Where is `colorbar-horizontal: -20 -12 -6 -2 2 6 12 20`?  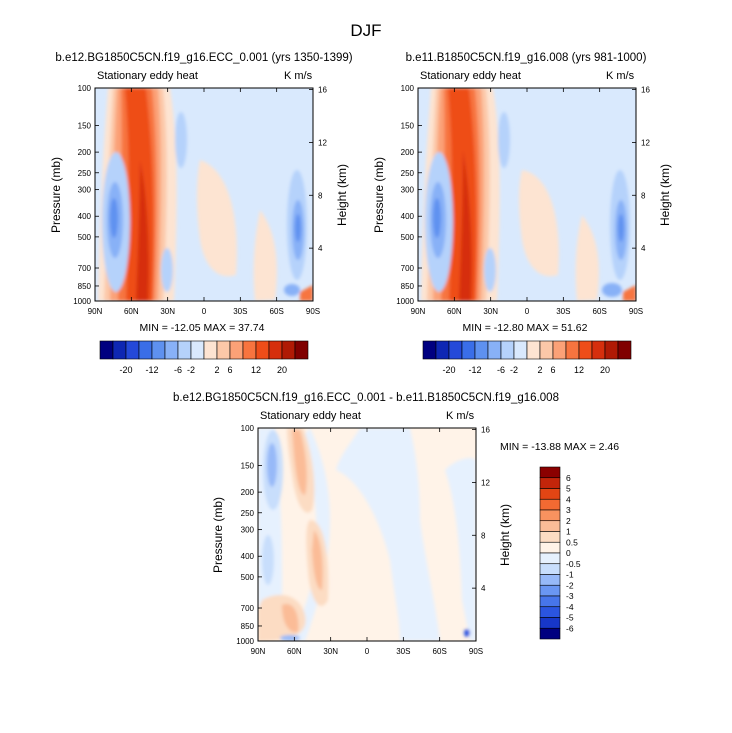 colorbar-horizontal: -20 -12 -6 -2 2 6 12 20 is located at coordinates (204, 357).